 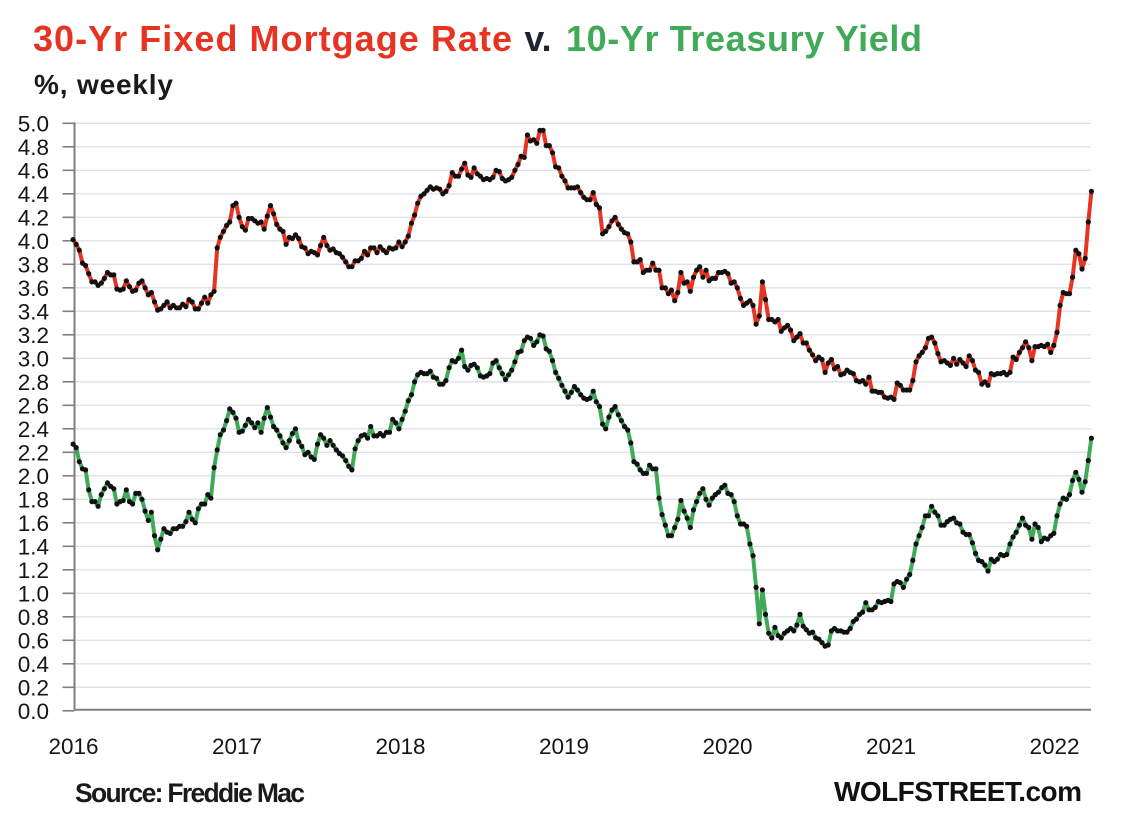 I want to click on svg-text: 2.6, so click(x=33, y=405).